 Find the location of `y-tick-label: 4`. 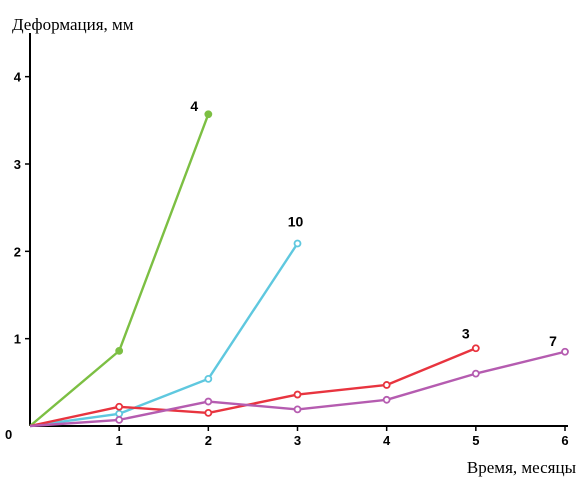

y-tick-label: 4 is located at coordinates (18, 77).